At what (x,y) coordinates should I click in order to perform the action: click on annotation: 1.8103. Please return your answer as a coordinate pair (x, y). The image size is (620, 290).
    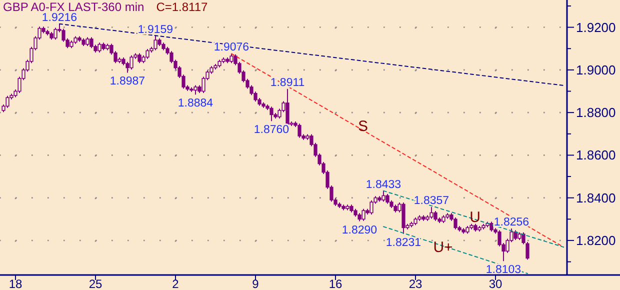
    Looking at the image, I should click on (504, 270).